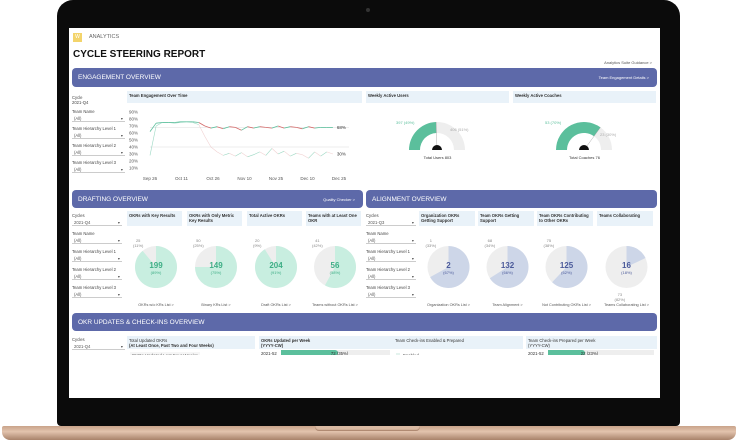 This screenshot has width=738, height=441. Describe the element at coordinates (154, 218) in the screenshot. I see `card-header: OKRs with Key Results` at that location.